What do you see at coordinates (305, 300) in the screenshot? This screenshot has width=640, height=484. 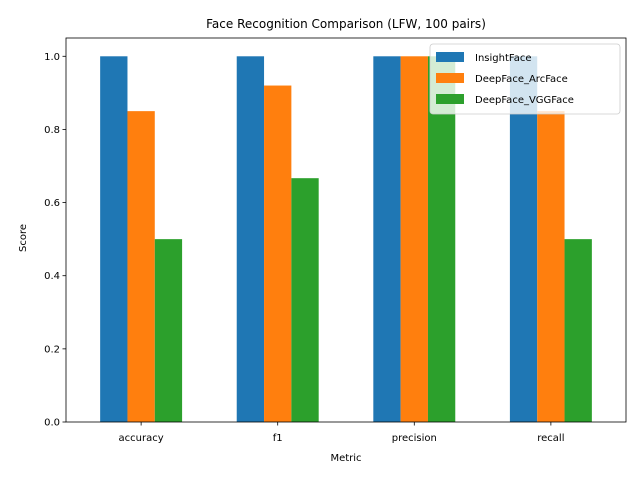 I see `bar-deepface-vggface-f1` at bounding box center [305, 300].